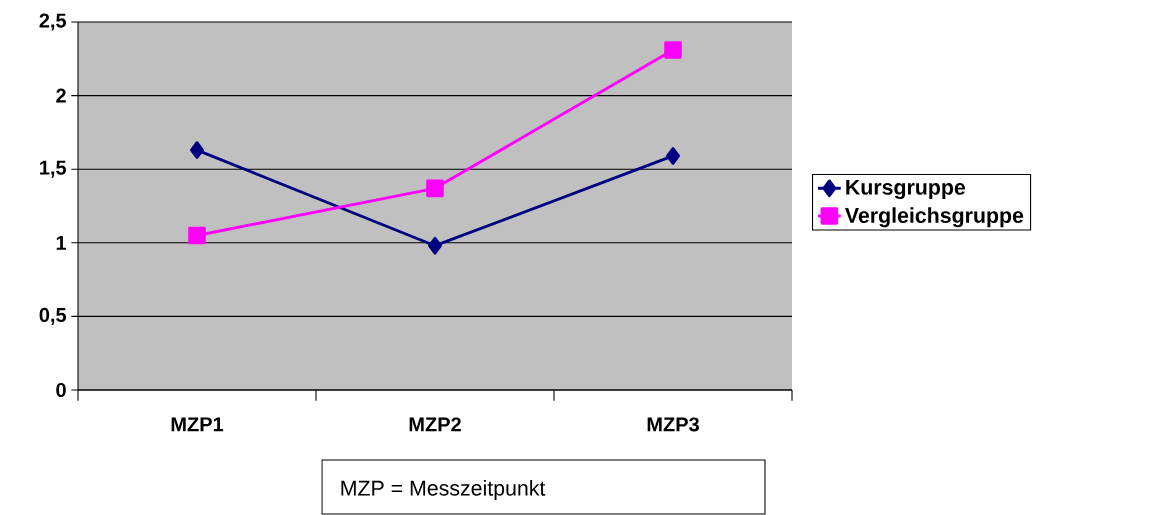  What do you see at coordinates (53, 316) in the screenshot?
I see `y-tick-label: 0,5` at bounding box center [53, 316].